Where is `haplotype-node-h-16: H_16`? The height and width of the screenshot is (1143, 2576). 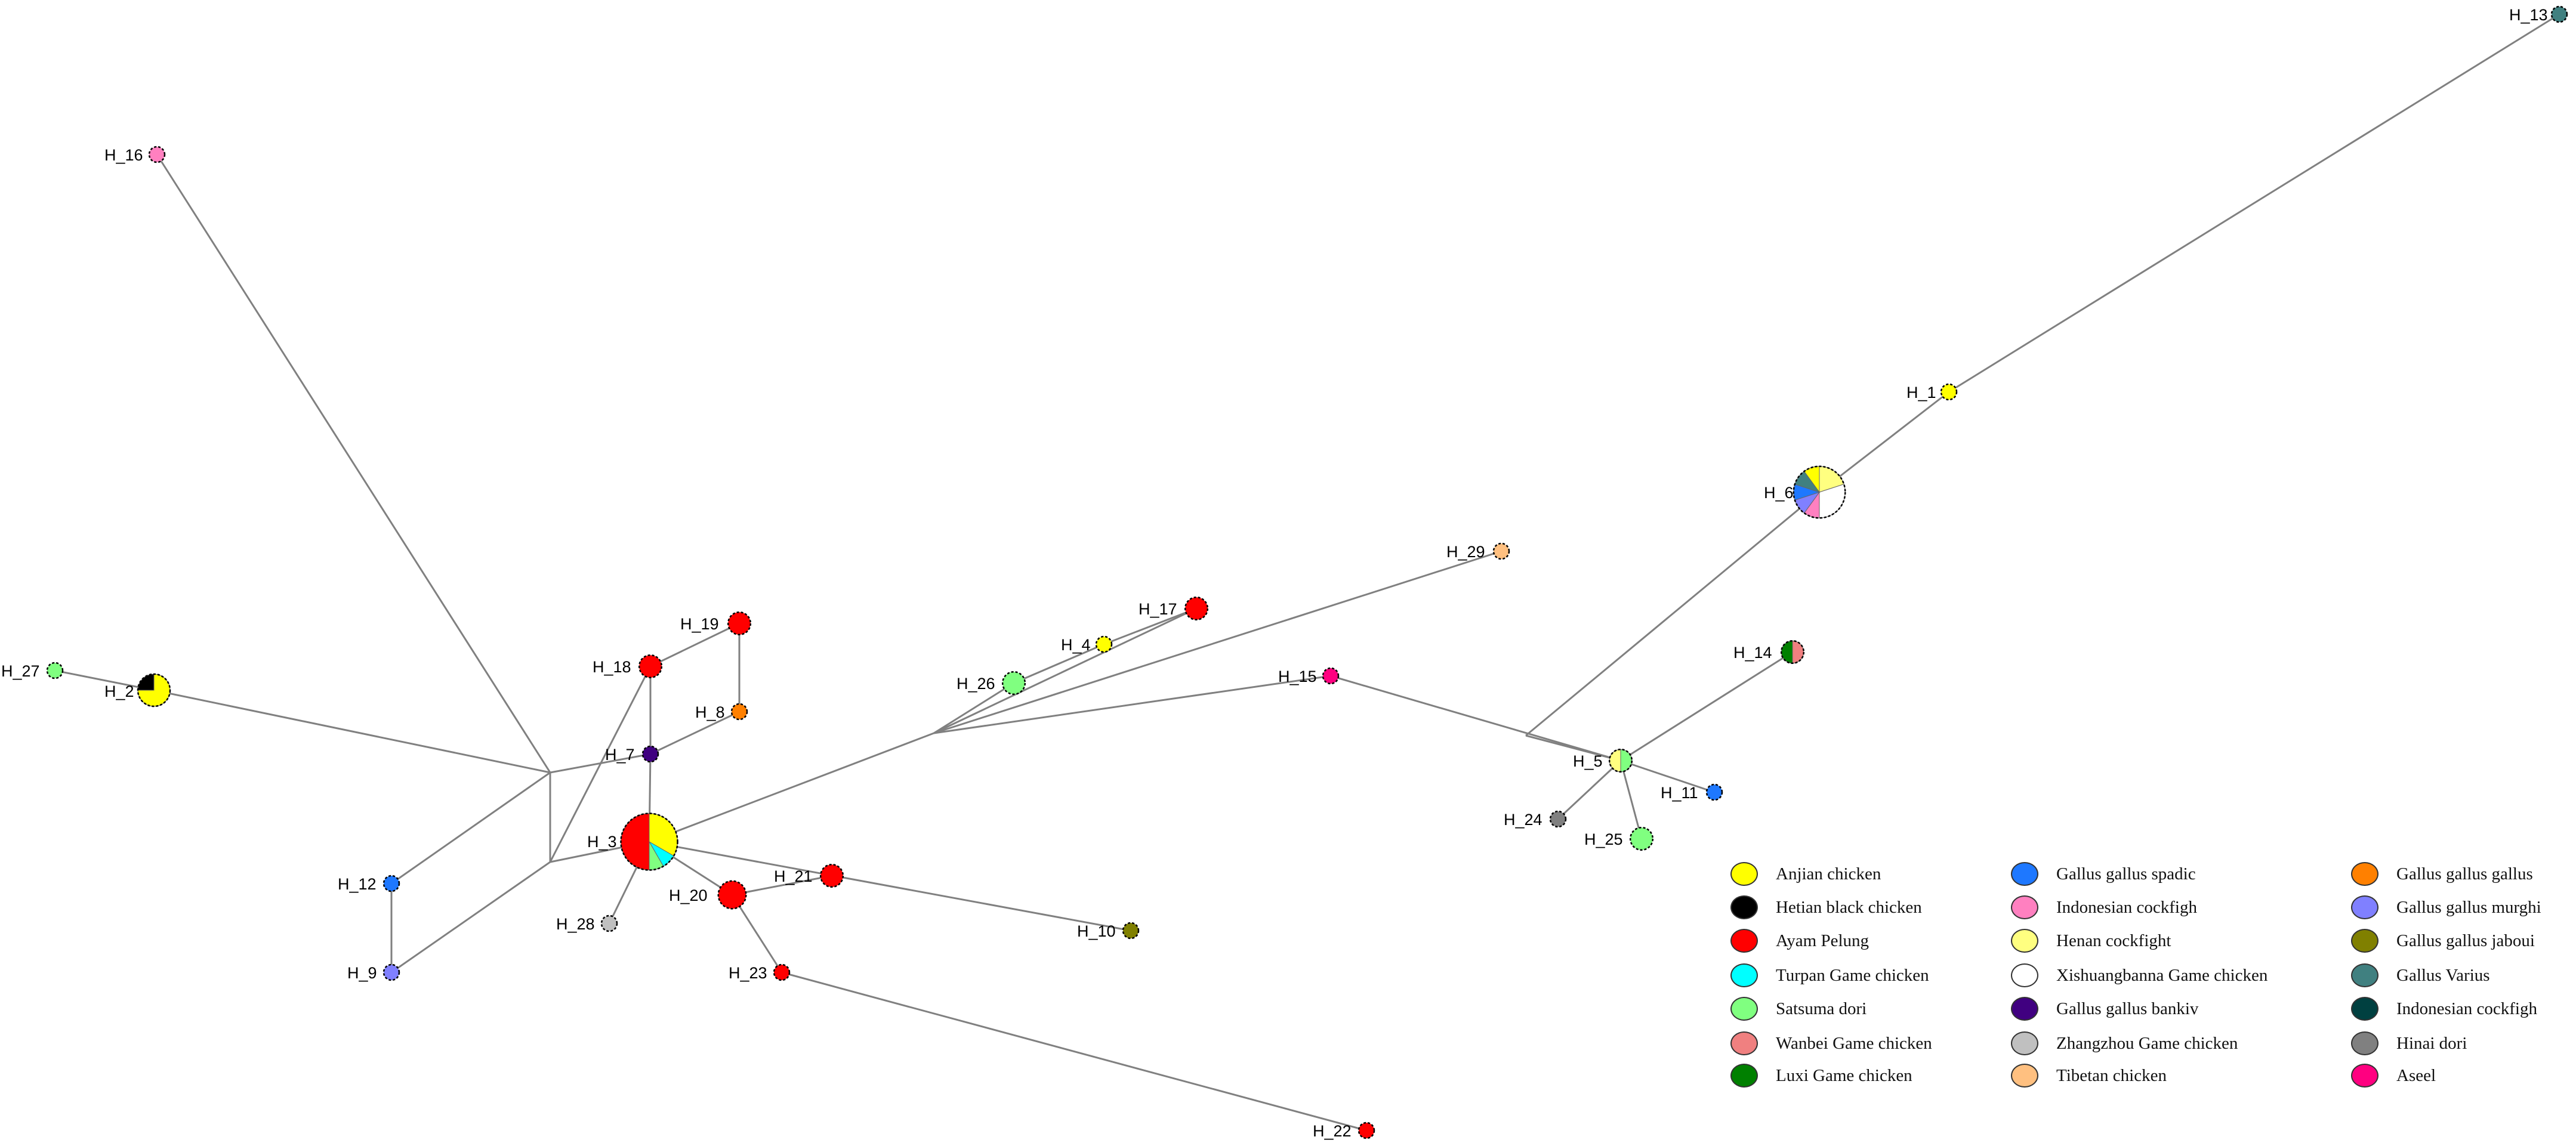 haplotype-node-h-16: H_16 is located at coordinates (135, 155).